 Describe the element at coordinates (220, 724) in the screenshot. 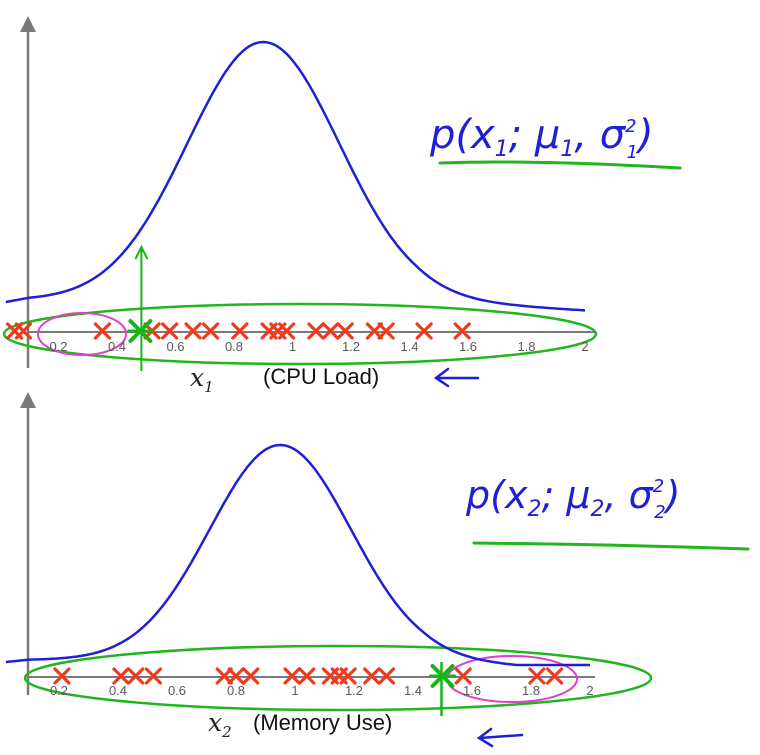

I see `axis-variable: x2` at that location.